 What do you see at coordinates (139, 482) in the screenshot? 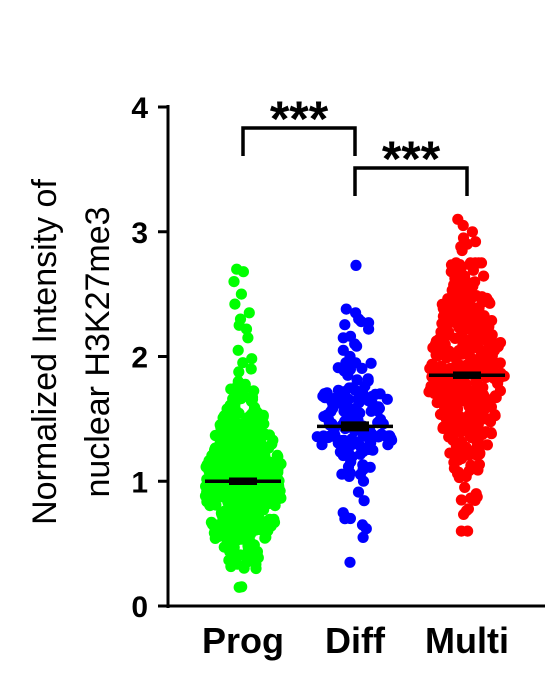
I see `y-tick-label: 1` at bounding box center [139, 482].